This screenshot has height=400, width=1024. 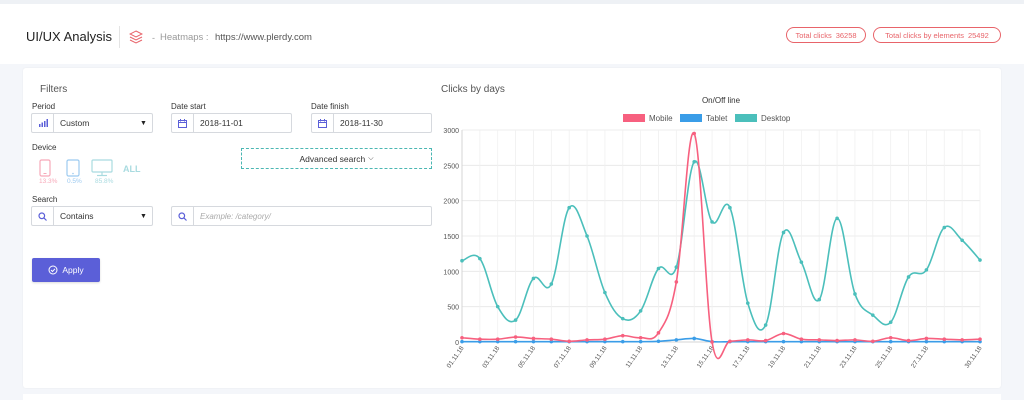 I want to click on y-tick-label: 3000, so click(x=451, y=131).